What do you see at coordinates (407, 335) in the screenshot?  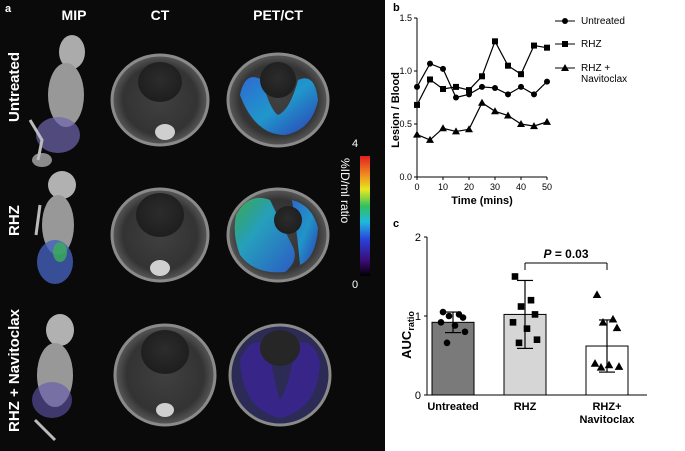 I see `y-axis-label: AUCratio` at bounding box center [407, 335].